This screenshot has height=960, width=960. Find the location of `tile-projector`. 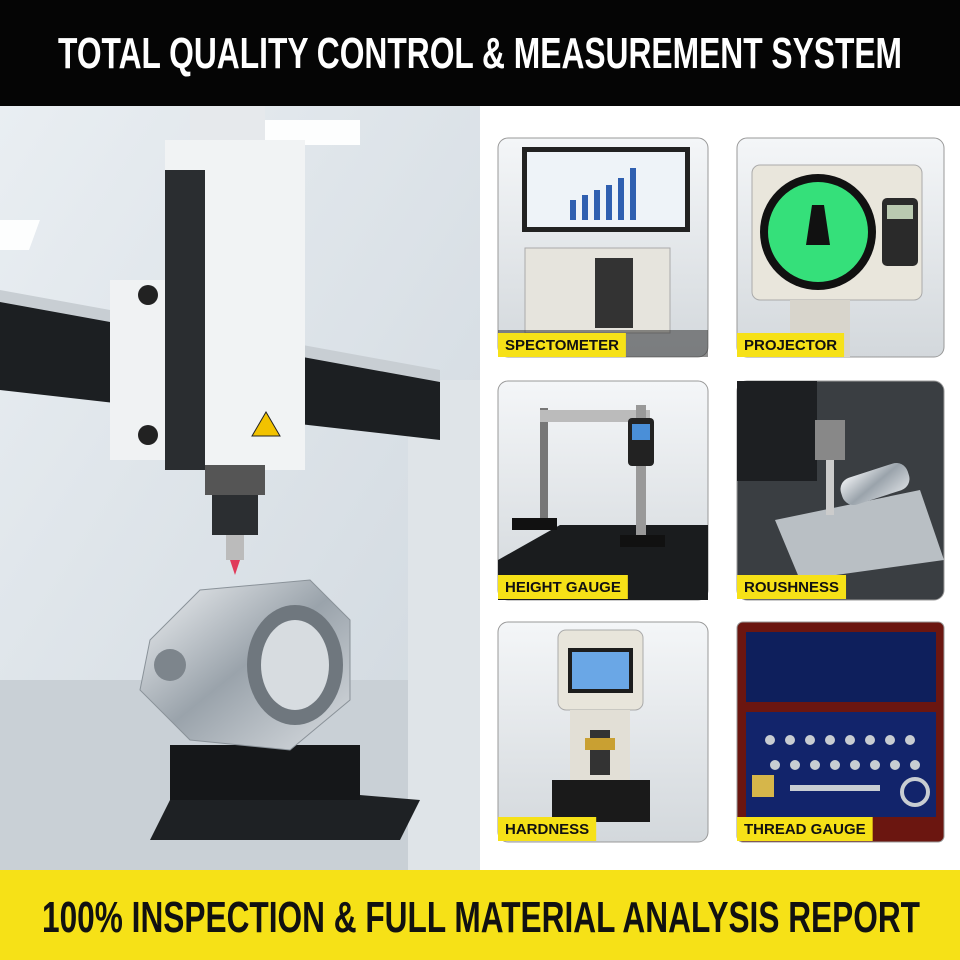

tile-projector is located at coordinates (840, 247).